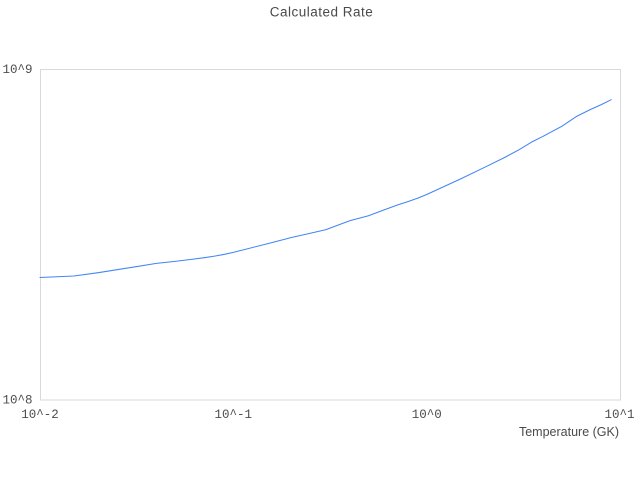 This screenshot has width=640, height=480. Describe the element at coordinates (322, 12) in the screenshot. I see `svg-text: Calculated Rate` at that location.